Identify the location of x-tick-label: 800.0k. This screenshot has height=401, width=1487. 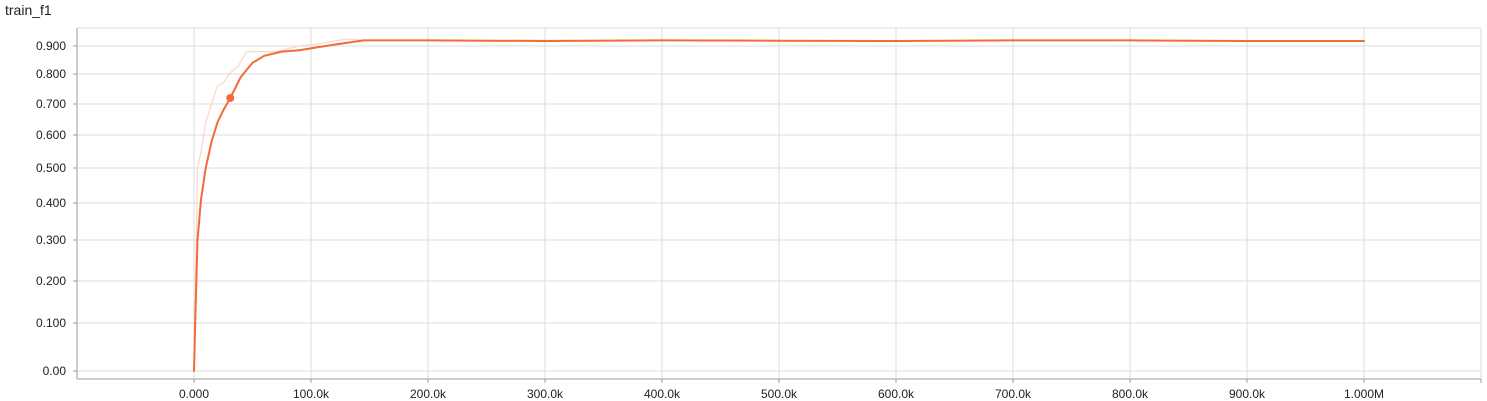
(1130, 394).